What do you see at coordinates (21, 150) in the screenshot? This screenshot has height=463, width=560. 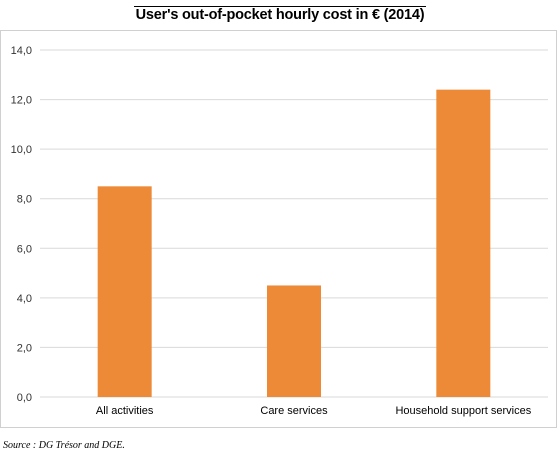 I see `y-tick-label: 10,0` at bounding box center [21, 150].